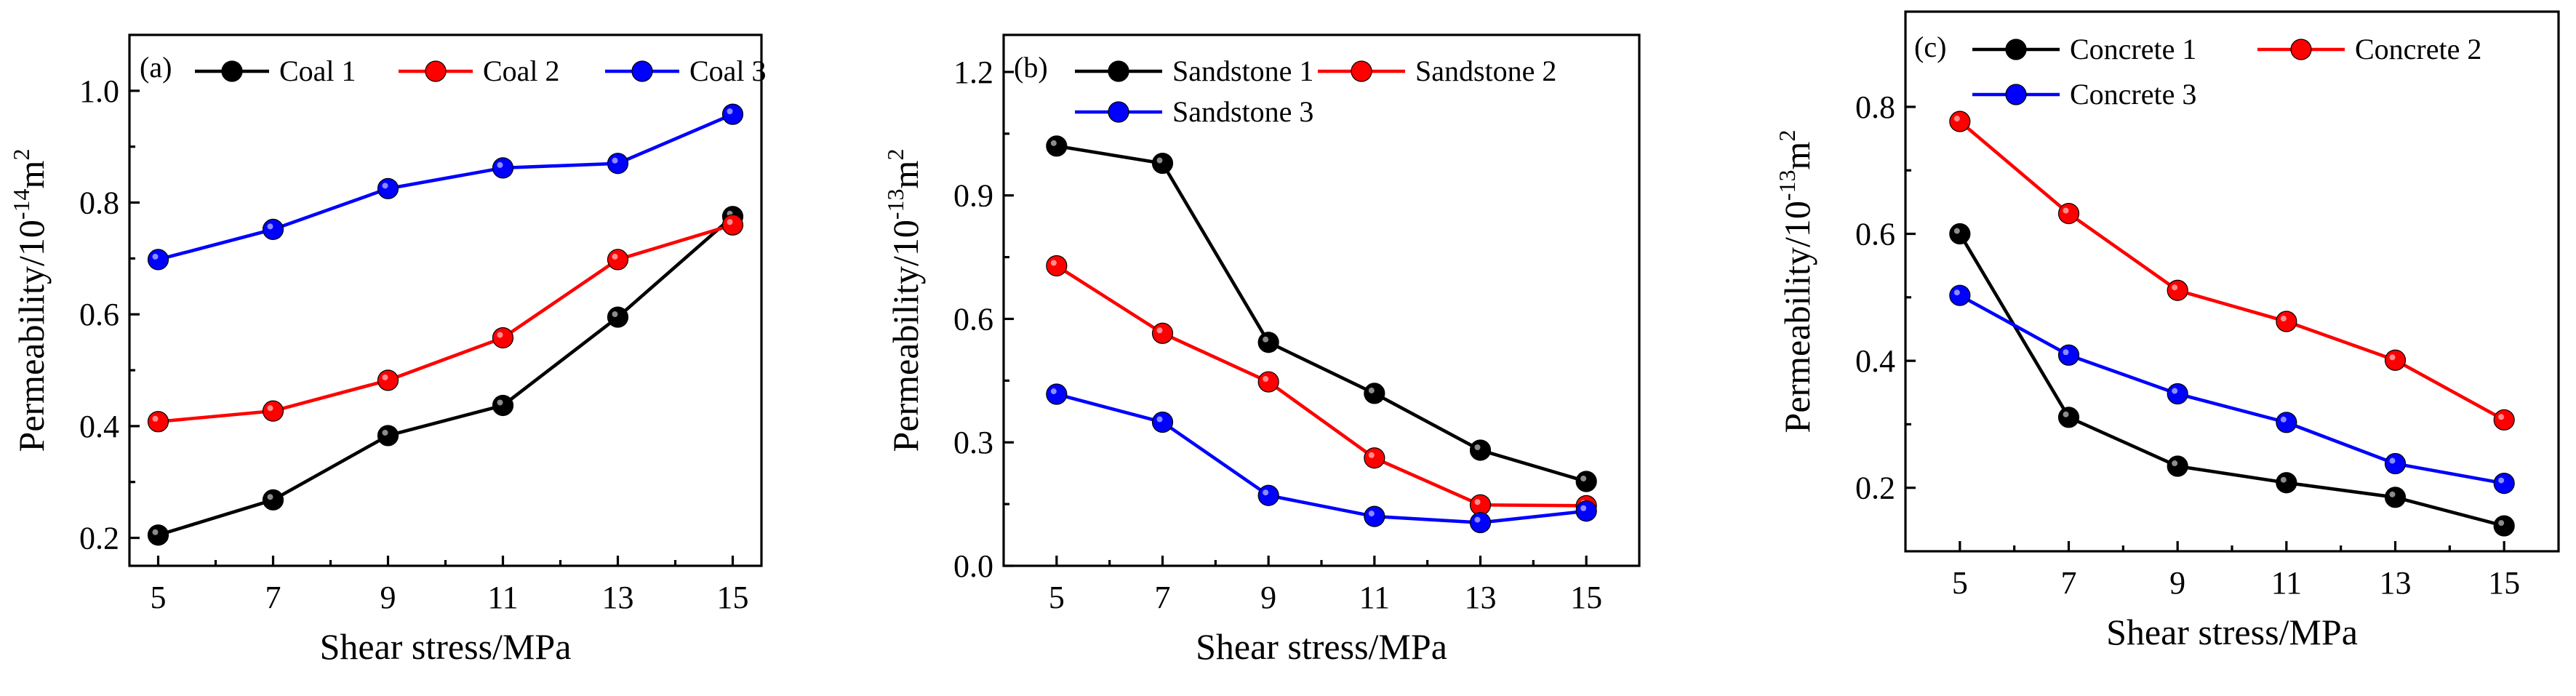 Image resolution: width=2576 pixels, height=696 pixels. I want to click on x-tick-label: 9, so click(2177, 583).